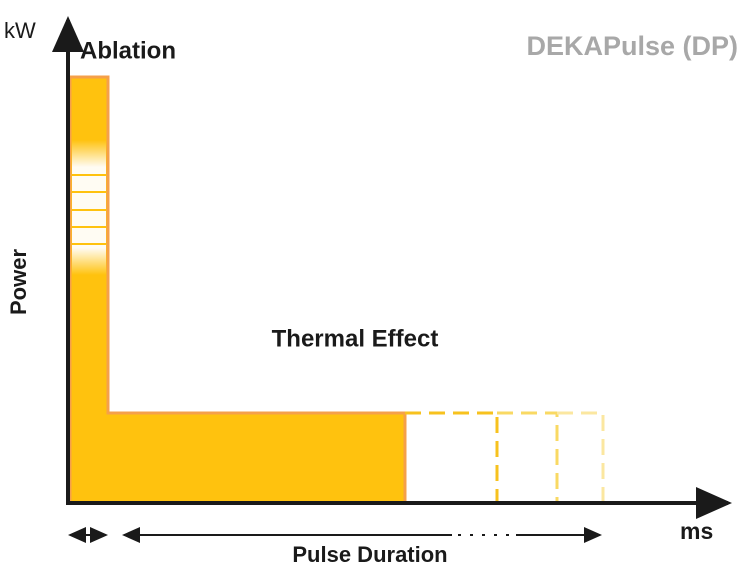 The width and height of the screenshot is (756, 570). Describe the element at coordinates (696, 531) in the screenshot. I see `x-unit: ms` at that location.